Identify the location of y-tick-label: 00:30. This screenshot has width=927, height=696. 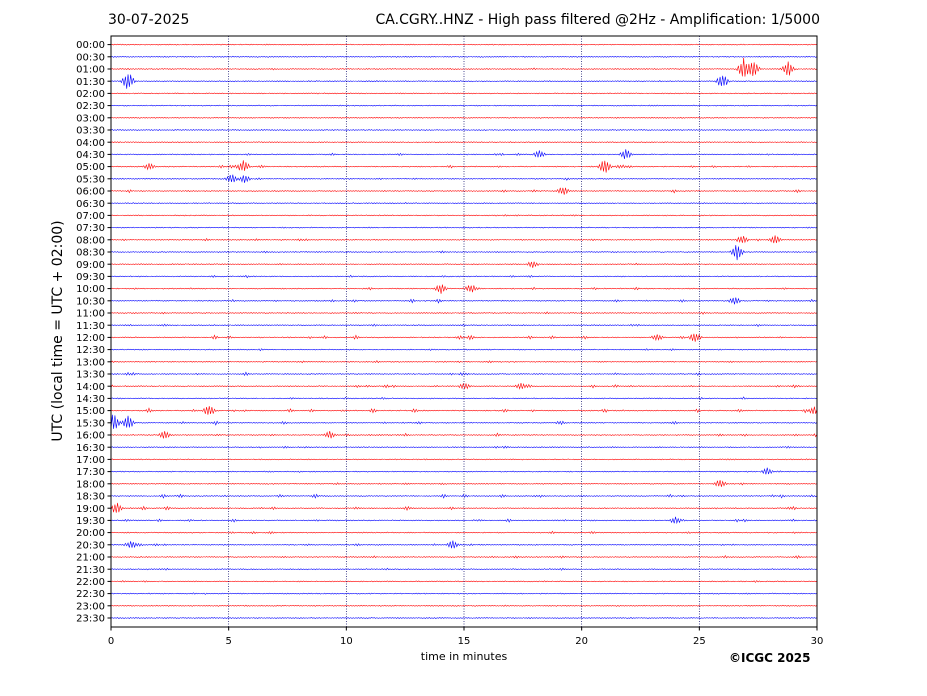
(90, 57).